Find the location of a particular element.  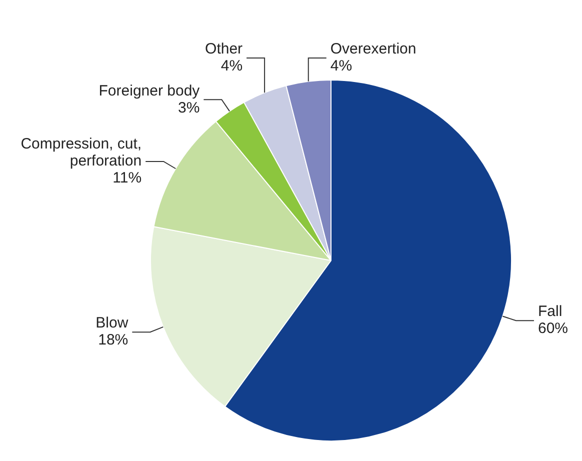

slice-label: Foreigner body is located at coordinates (149, 91).